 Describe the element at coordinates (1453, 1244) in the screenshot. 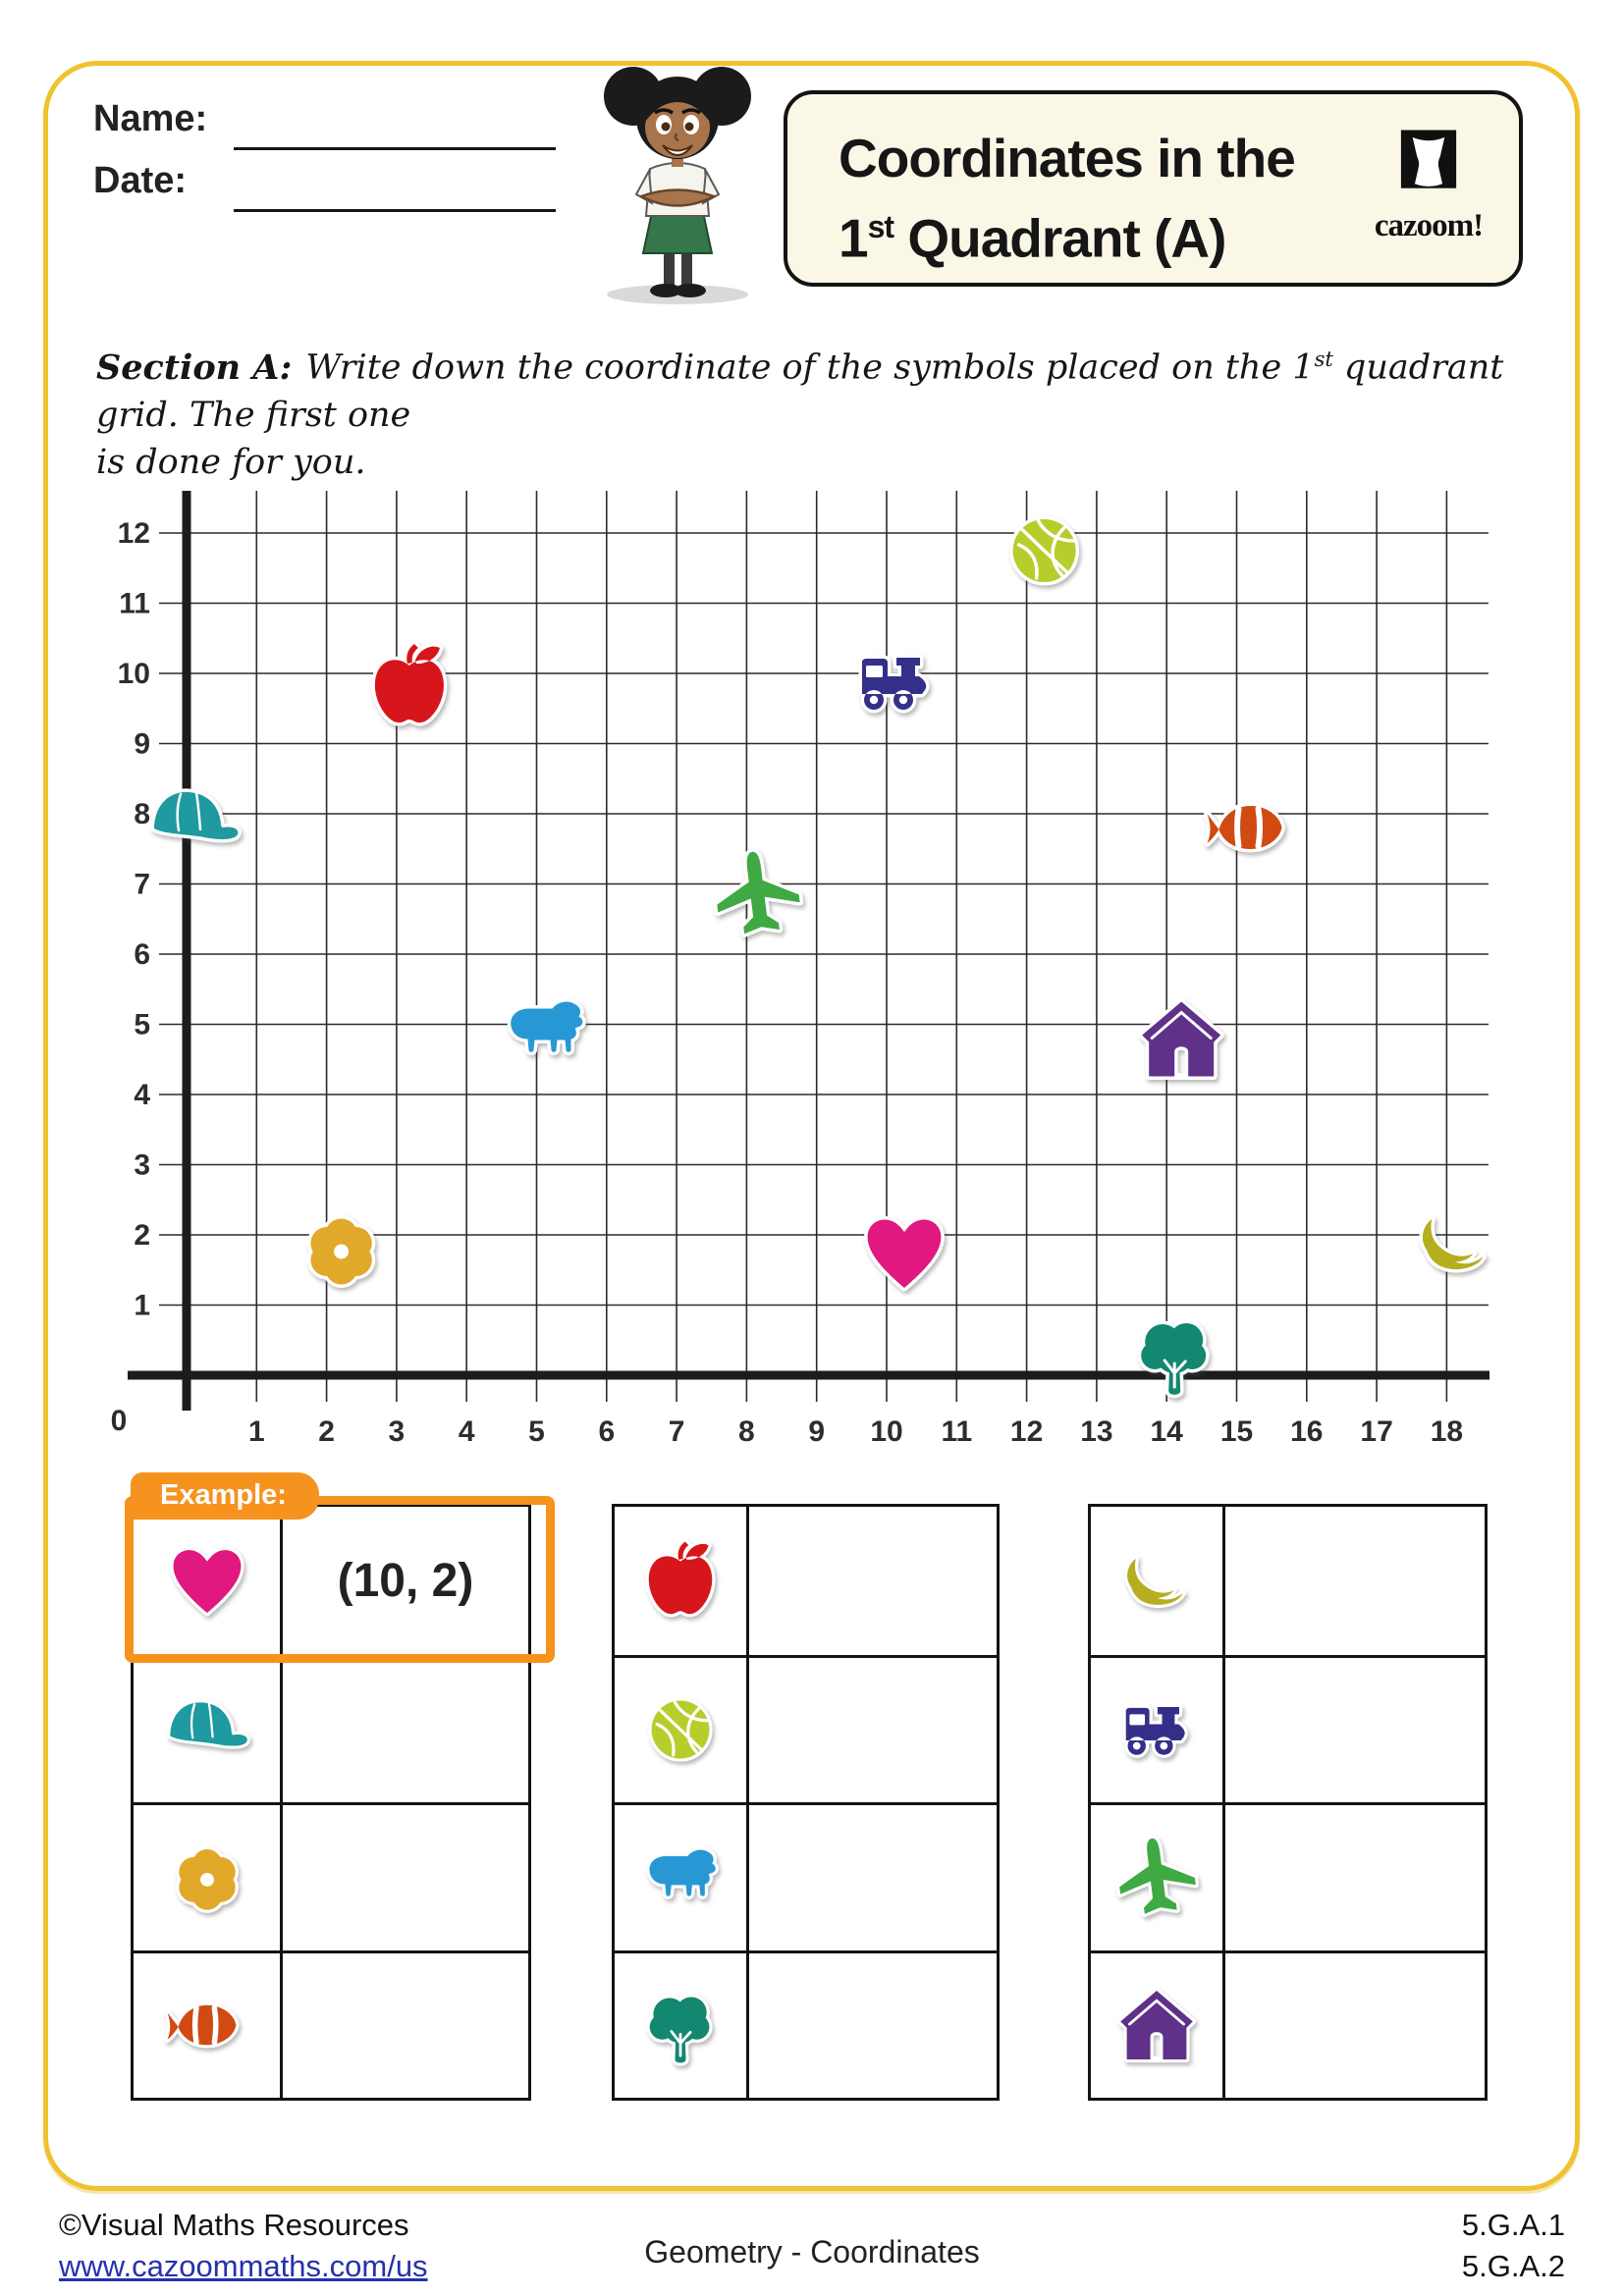

I see `banana-symbol` at that location.